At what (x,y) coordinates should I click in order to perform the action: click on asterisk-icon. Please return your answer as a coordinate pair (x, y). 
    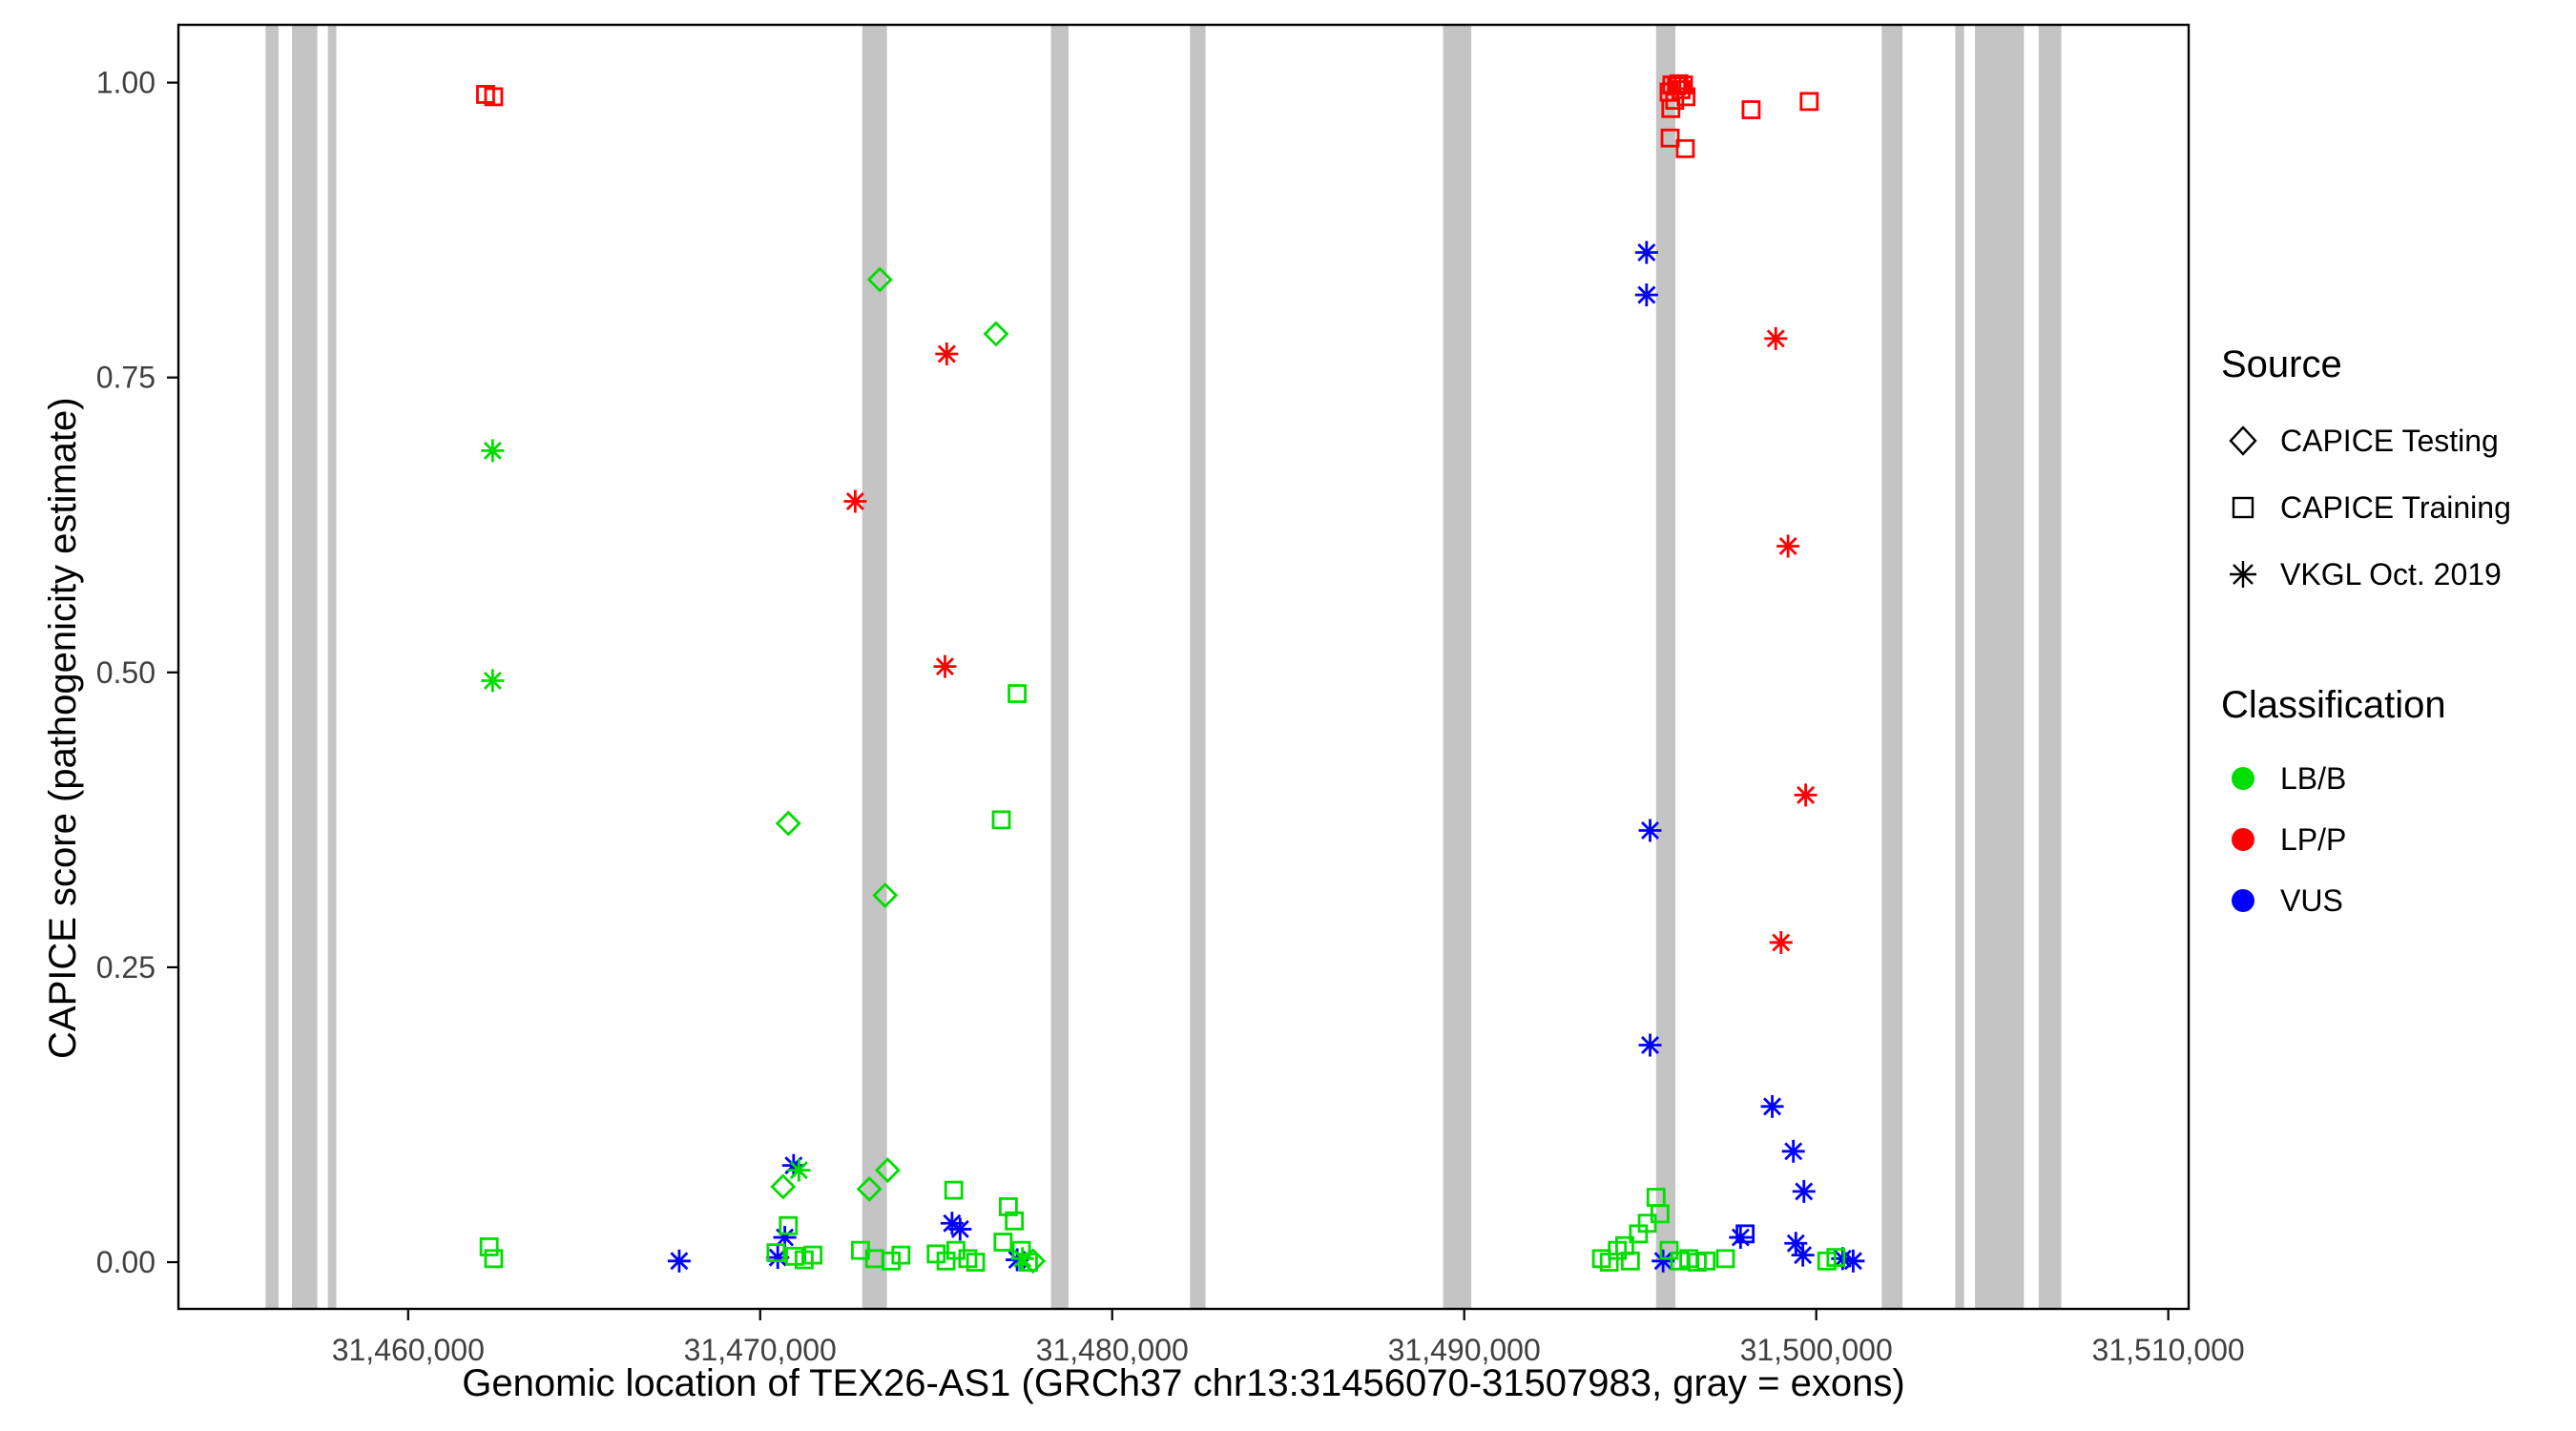
    Looking at the image, I should click on (2243, 574).